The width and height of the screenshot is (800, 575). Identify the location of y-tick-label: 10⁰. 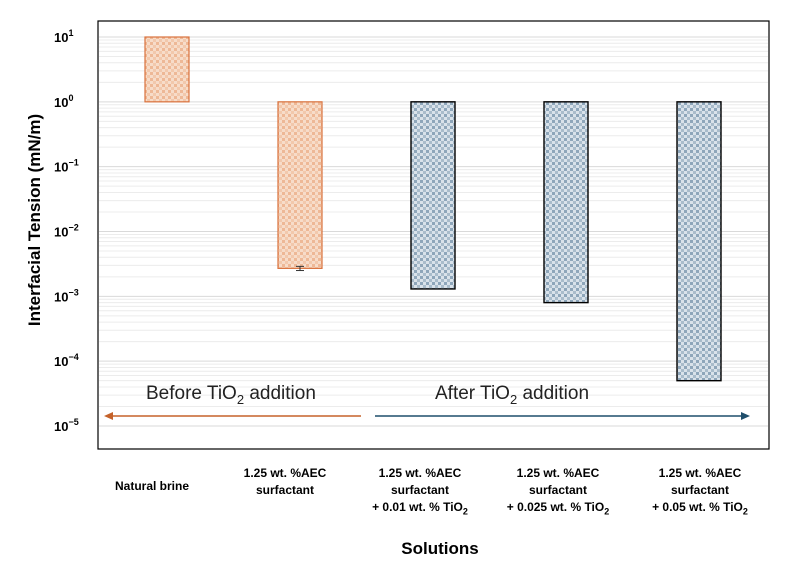
(63, 101).